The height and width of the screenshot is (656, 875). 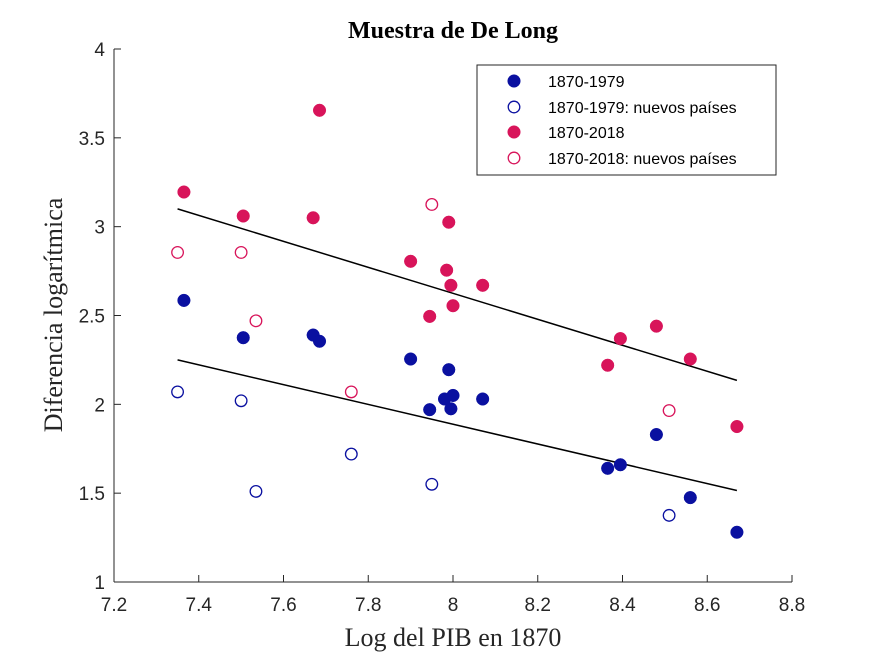 I want to click on legend-label-1: 1870-1979, so click(x=586, y=82).